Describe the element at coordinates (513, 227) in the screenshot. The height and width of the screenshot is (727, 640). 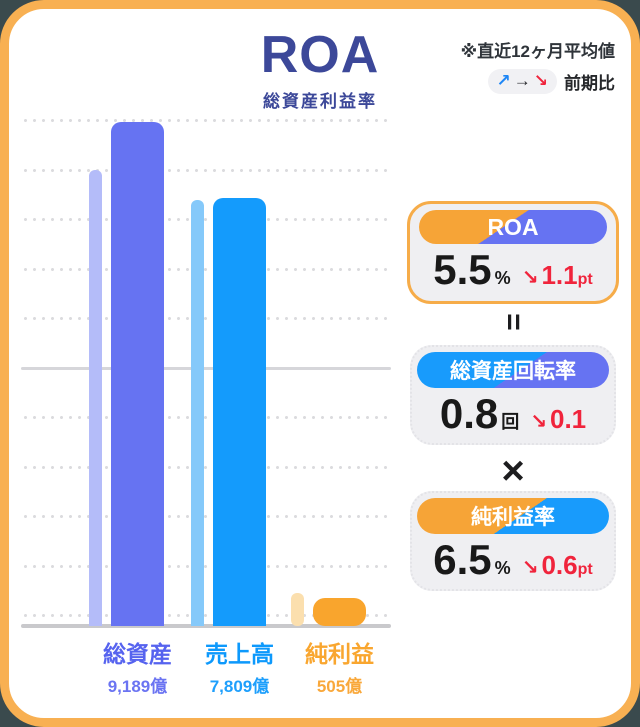
I see `roa-card-header: ROA` at that location.